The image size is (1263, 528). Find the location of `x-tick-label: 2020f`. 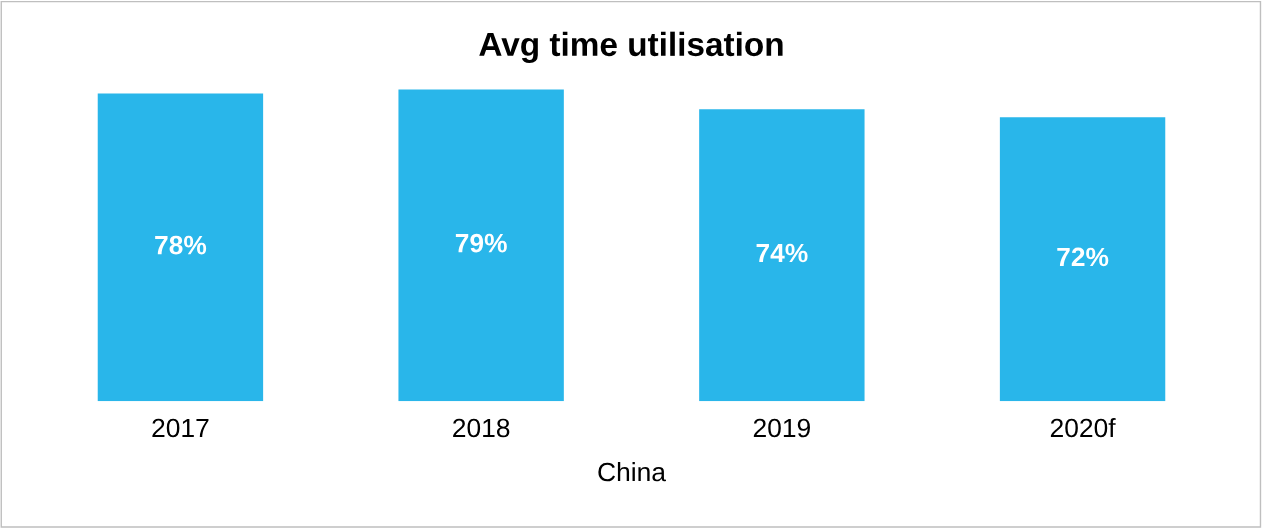

x-tick-label: 2020f is located at coordinates (1083, 427).